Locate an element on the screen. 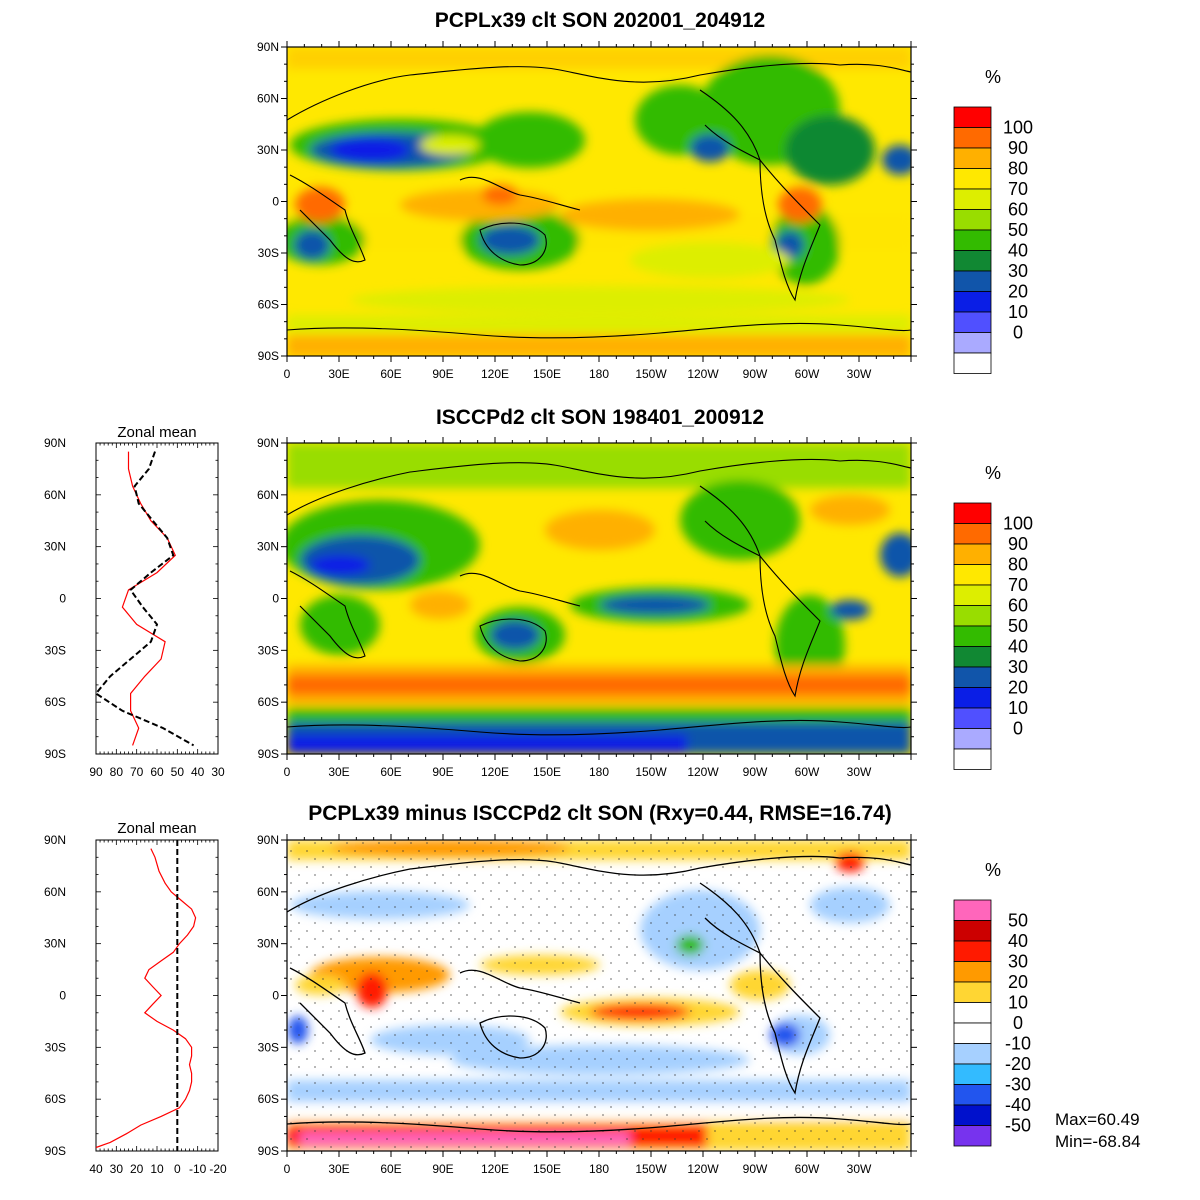  bottom-zonal-x-tick-label: -10 is located at coordinates (198, 1169).